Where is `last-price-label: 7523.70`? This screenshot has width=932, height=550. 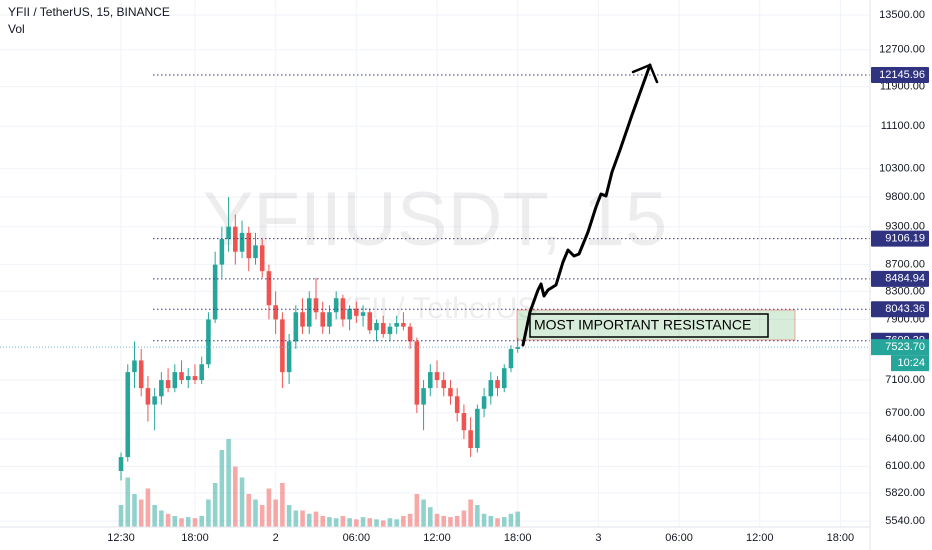
last-price-label: 7523.70 is located at coordinates (905, 347).